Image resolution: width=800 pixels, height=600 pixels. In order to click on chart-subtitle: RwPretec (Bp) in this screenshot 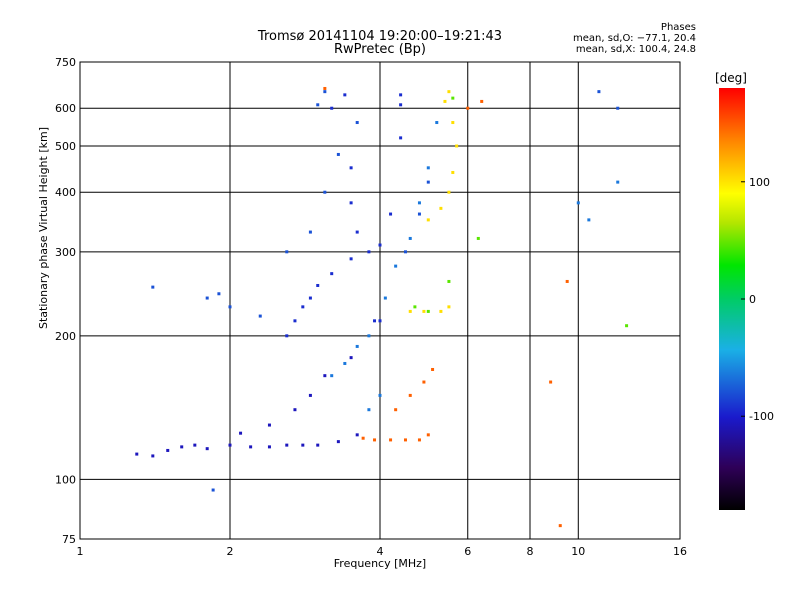, I will do `click(380, 49)`.